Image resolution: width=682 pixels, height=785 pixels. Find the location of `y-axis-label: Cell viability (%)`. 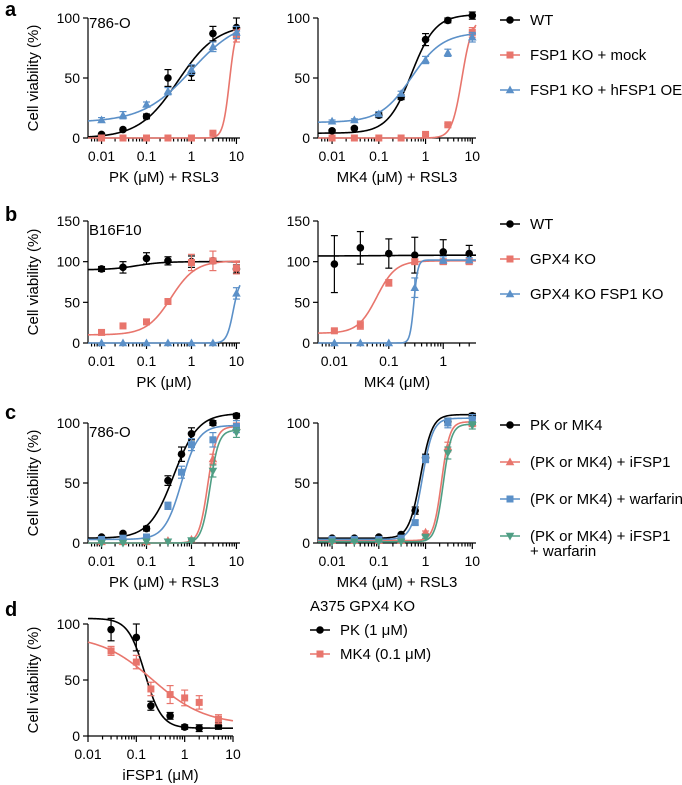

y-axis-label: Cell viability (%) is located at coordinates (33, 483).